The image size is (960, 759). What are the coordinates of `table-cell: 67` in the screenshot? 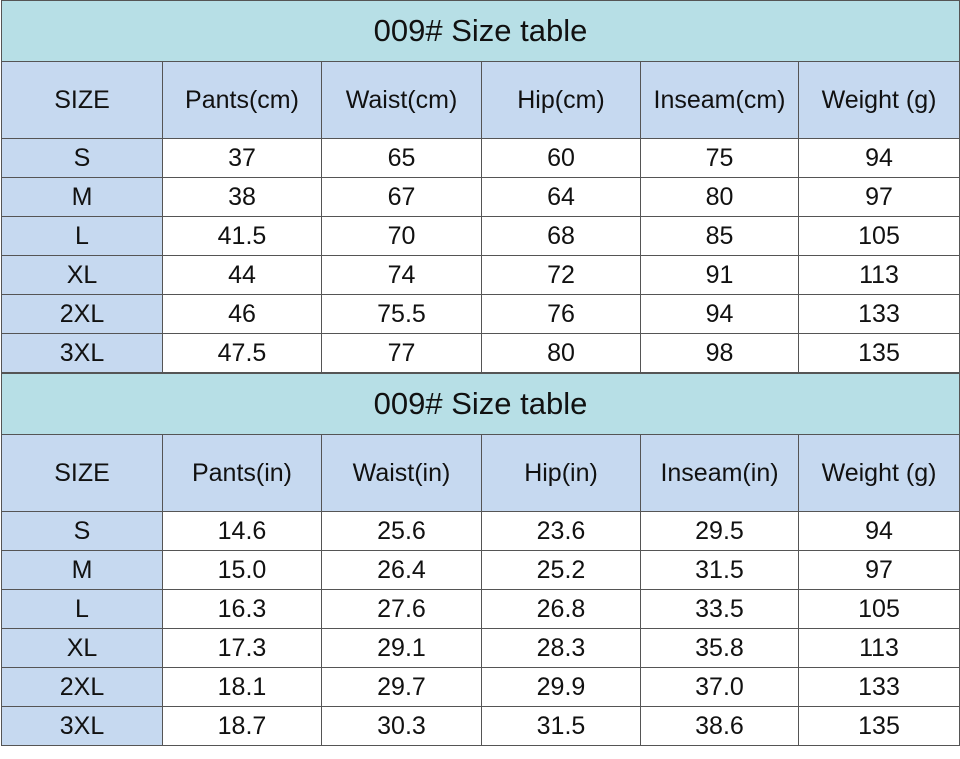 It's located at (401, 197).